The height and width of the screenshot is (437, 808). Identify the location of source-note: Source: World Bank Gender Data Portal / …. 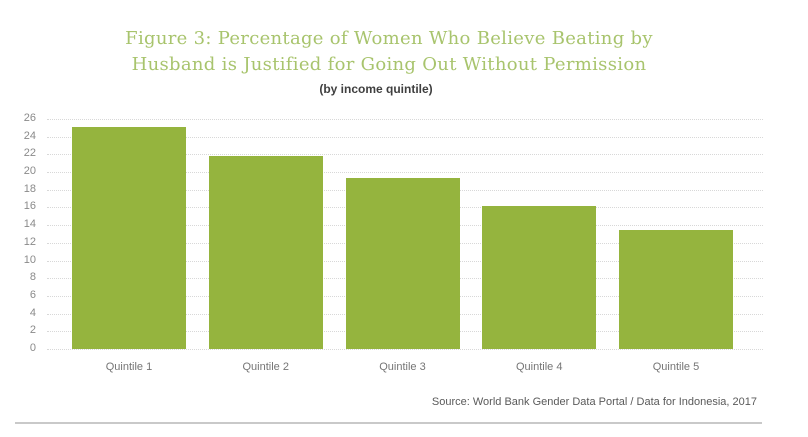
(594, 402).